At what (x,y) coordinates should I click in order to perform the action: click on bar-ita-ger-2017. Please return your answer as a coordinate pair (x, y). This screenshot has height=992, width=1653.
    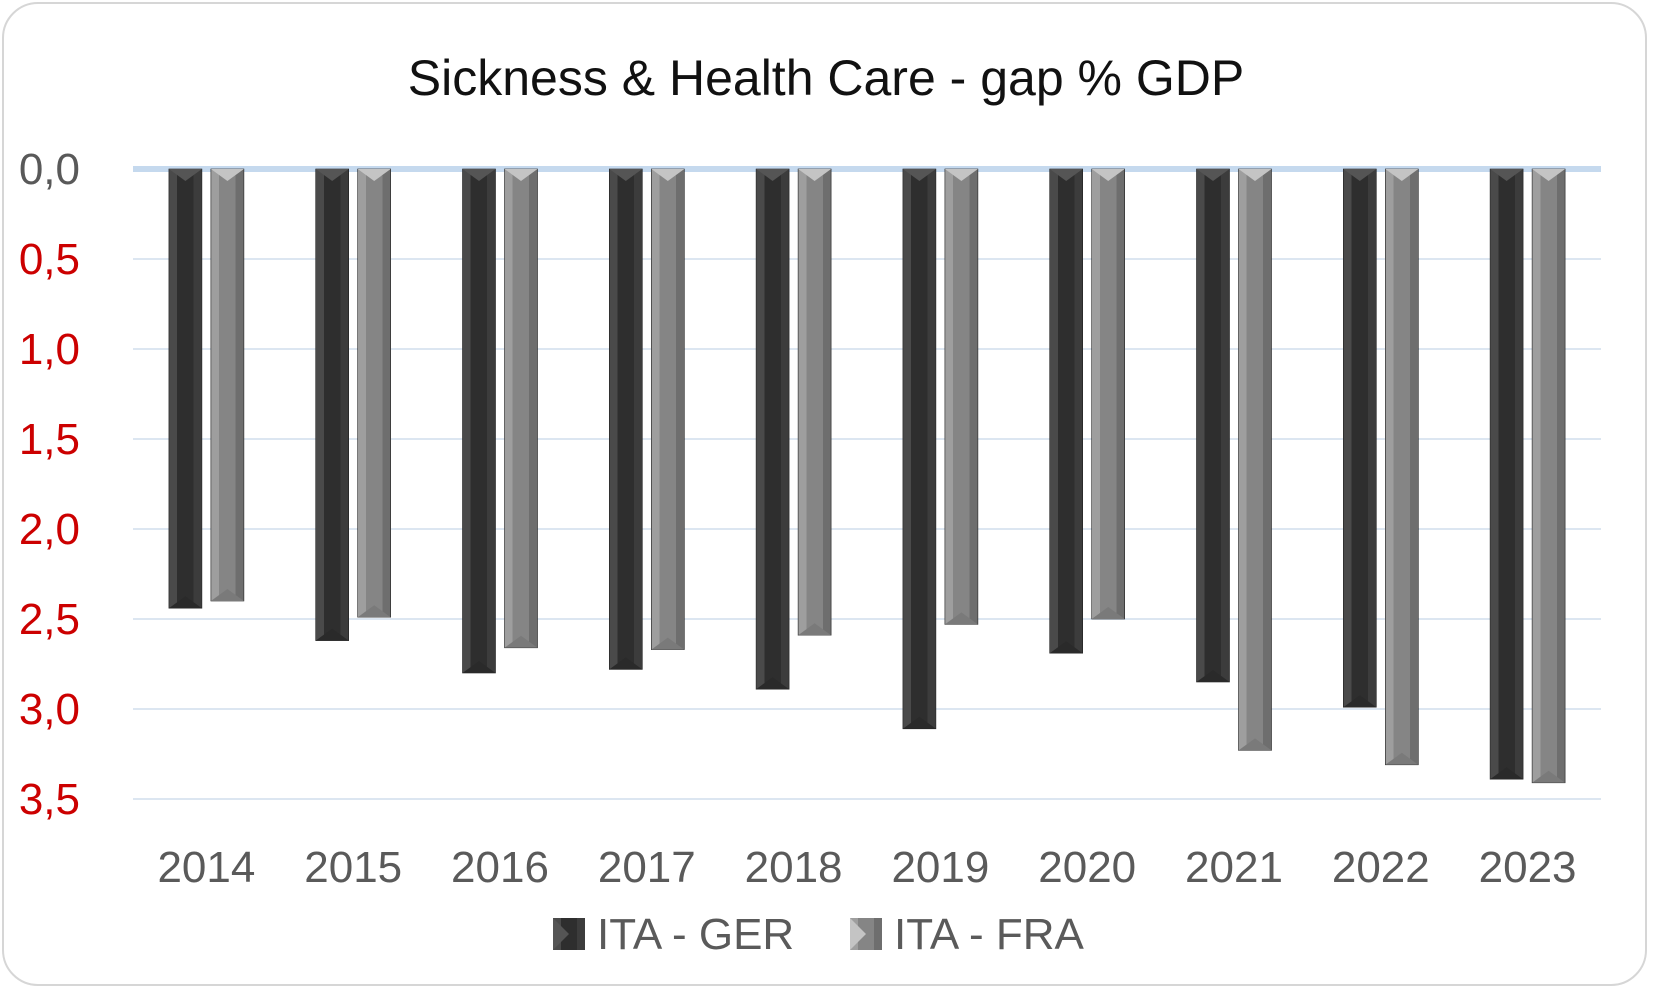
    Looking at the image, I should click on (625, 419).